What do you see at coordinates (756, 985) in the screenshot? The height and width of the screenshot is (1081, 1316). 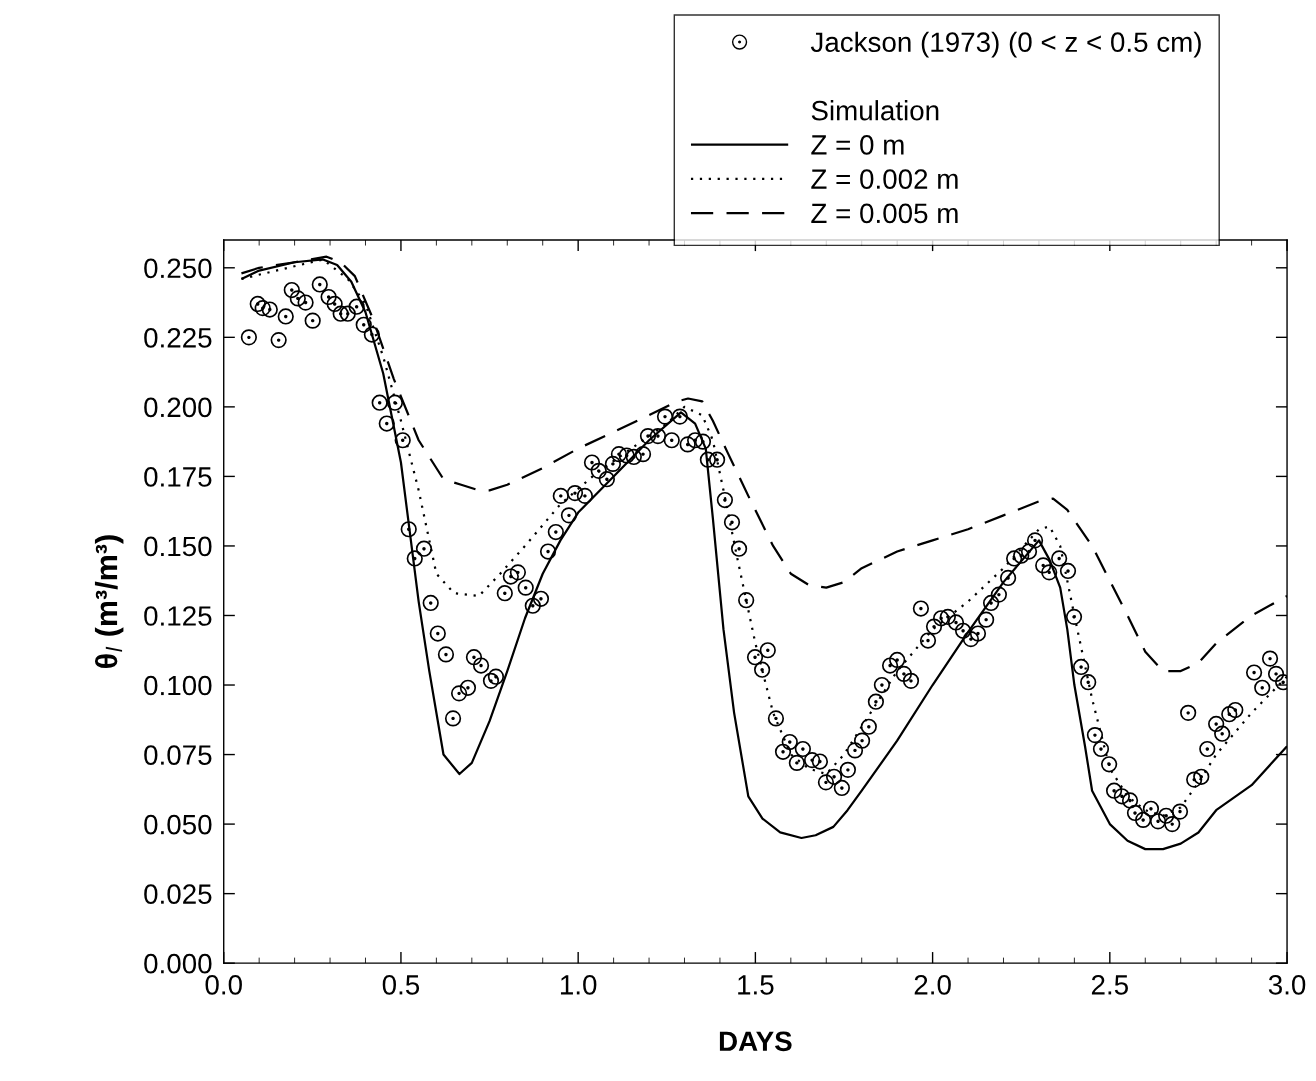 I see `x-tick-label: 1.5` at bounding box center [756, 985].